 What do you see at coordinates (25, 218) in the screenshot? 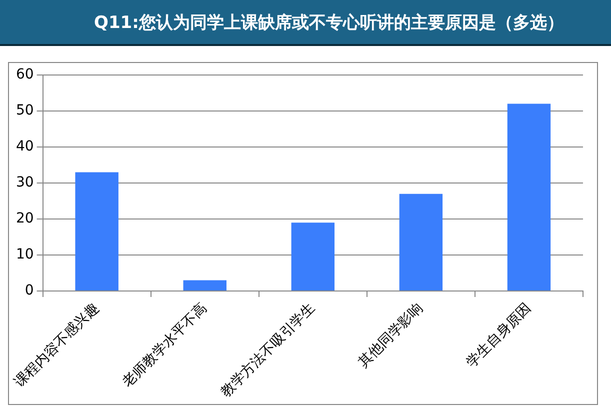
I see `y-tick-label: 20` at bounding box center [25, 218].